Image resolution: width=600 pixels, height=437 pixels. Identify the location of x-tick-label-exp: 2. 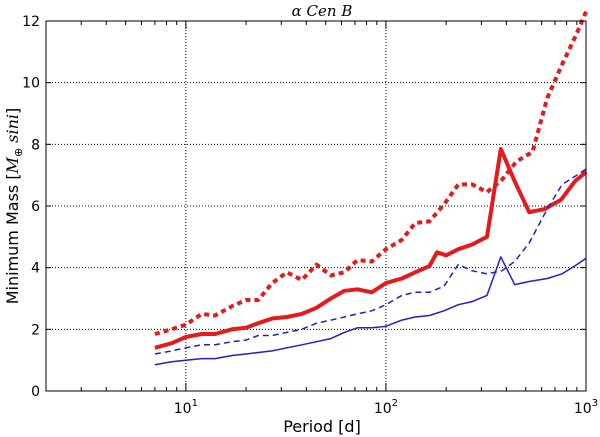
(395, 403).